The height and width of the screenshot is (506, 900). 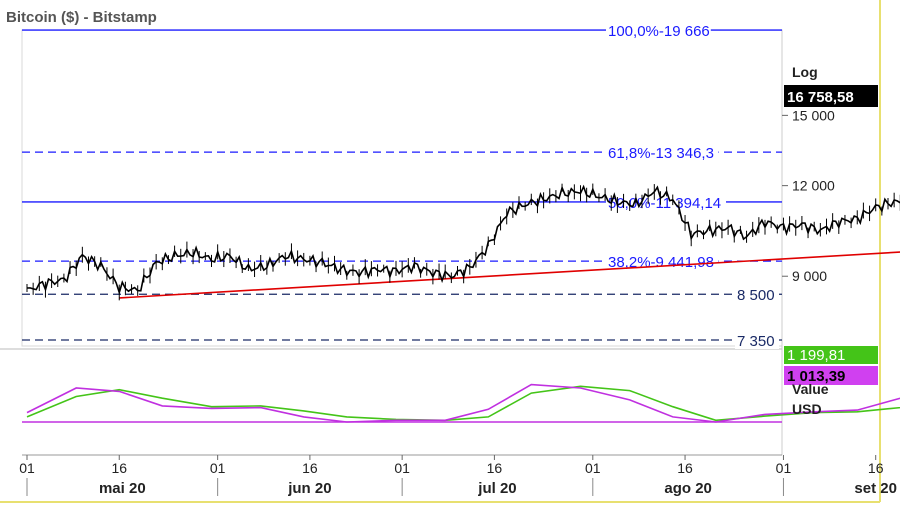 I want to click on indicator-panel, so click(x=461, y=403).